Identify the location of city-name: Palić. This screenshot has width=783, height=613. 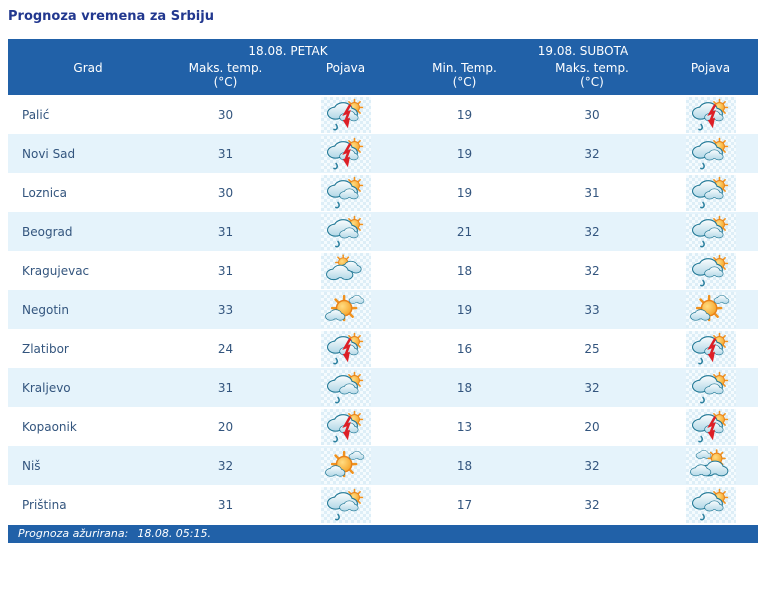
(36, 114).